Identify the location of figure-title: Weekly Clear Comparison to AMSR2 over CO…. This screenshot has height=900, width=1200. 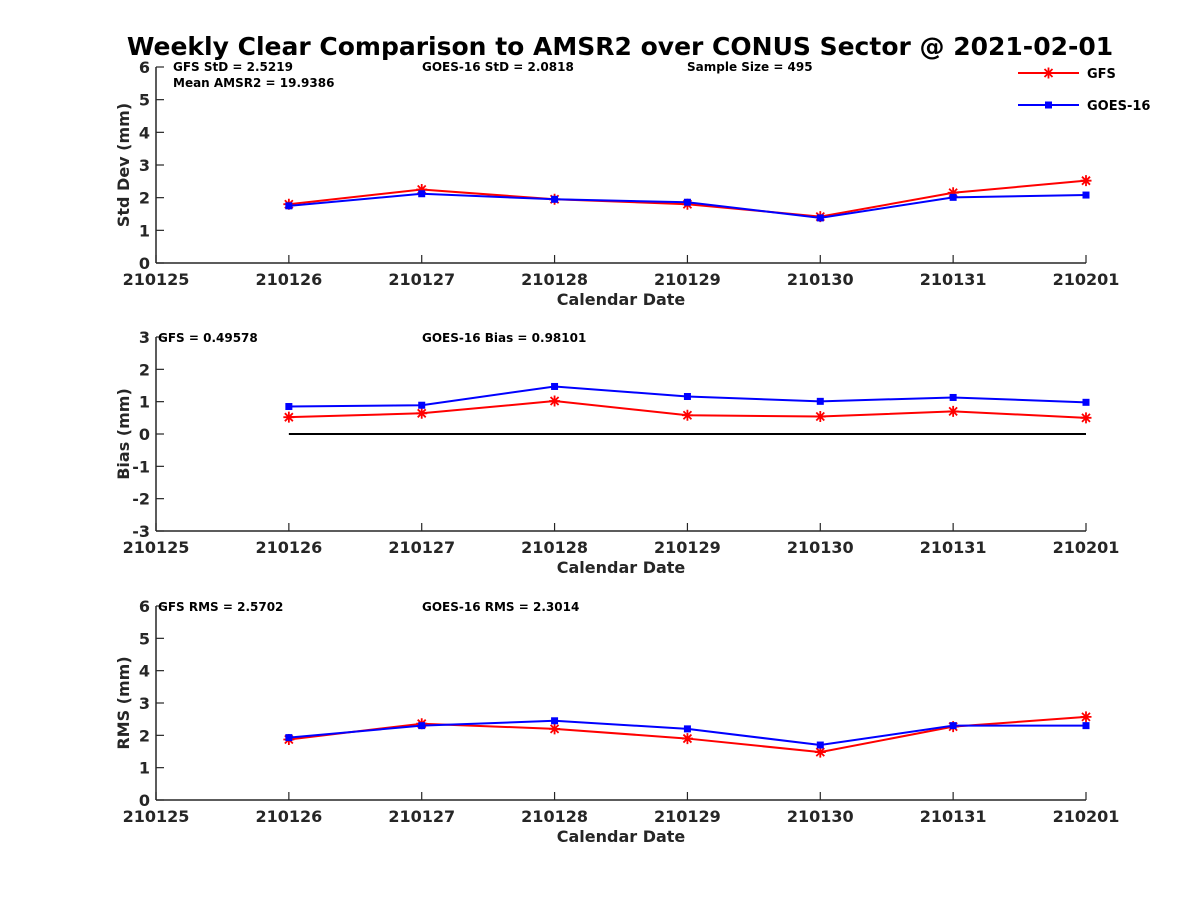
(620, 46).